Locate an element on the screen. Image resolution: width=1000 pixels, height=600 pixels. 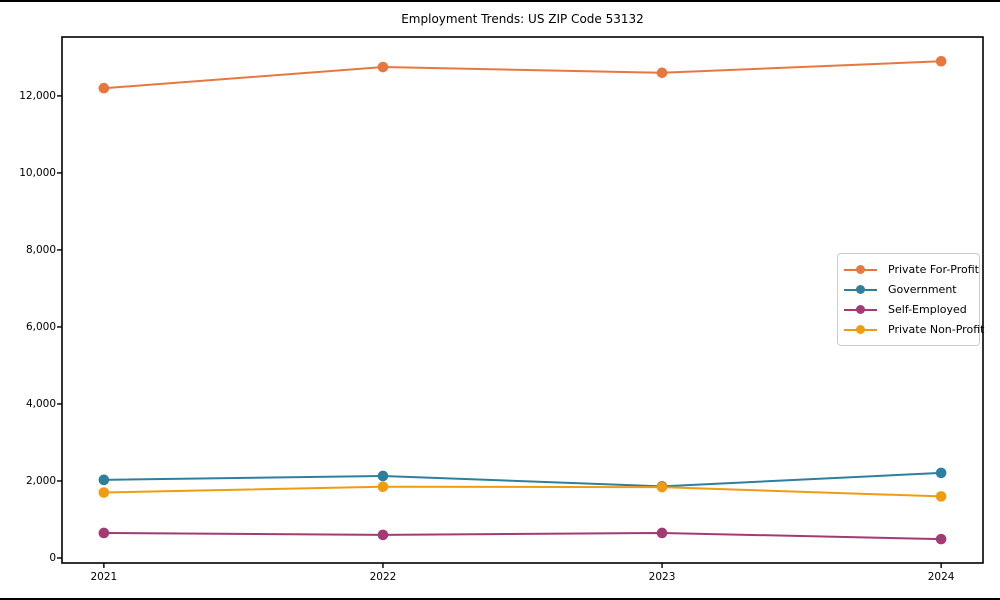
data-point-government-2021 is located at coordinates (104, 480).